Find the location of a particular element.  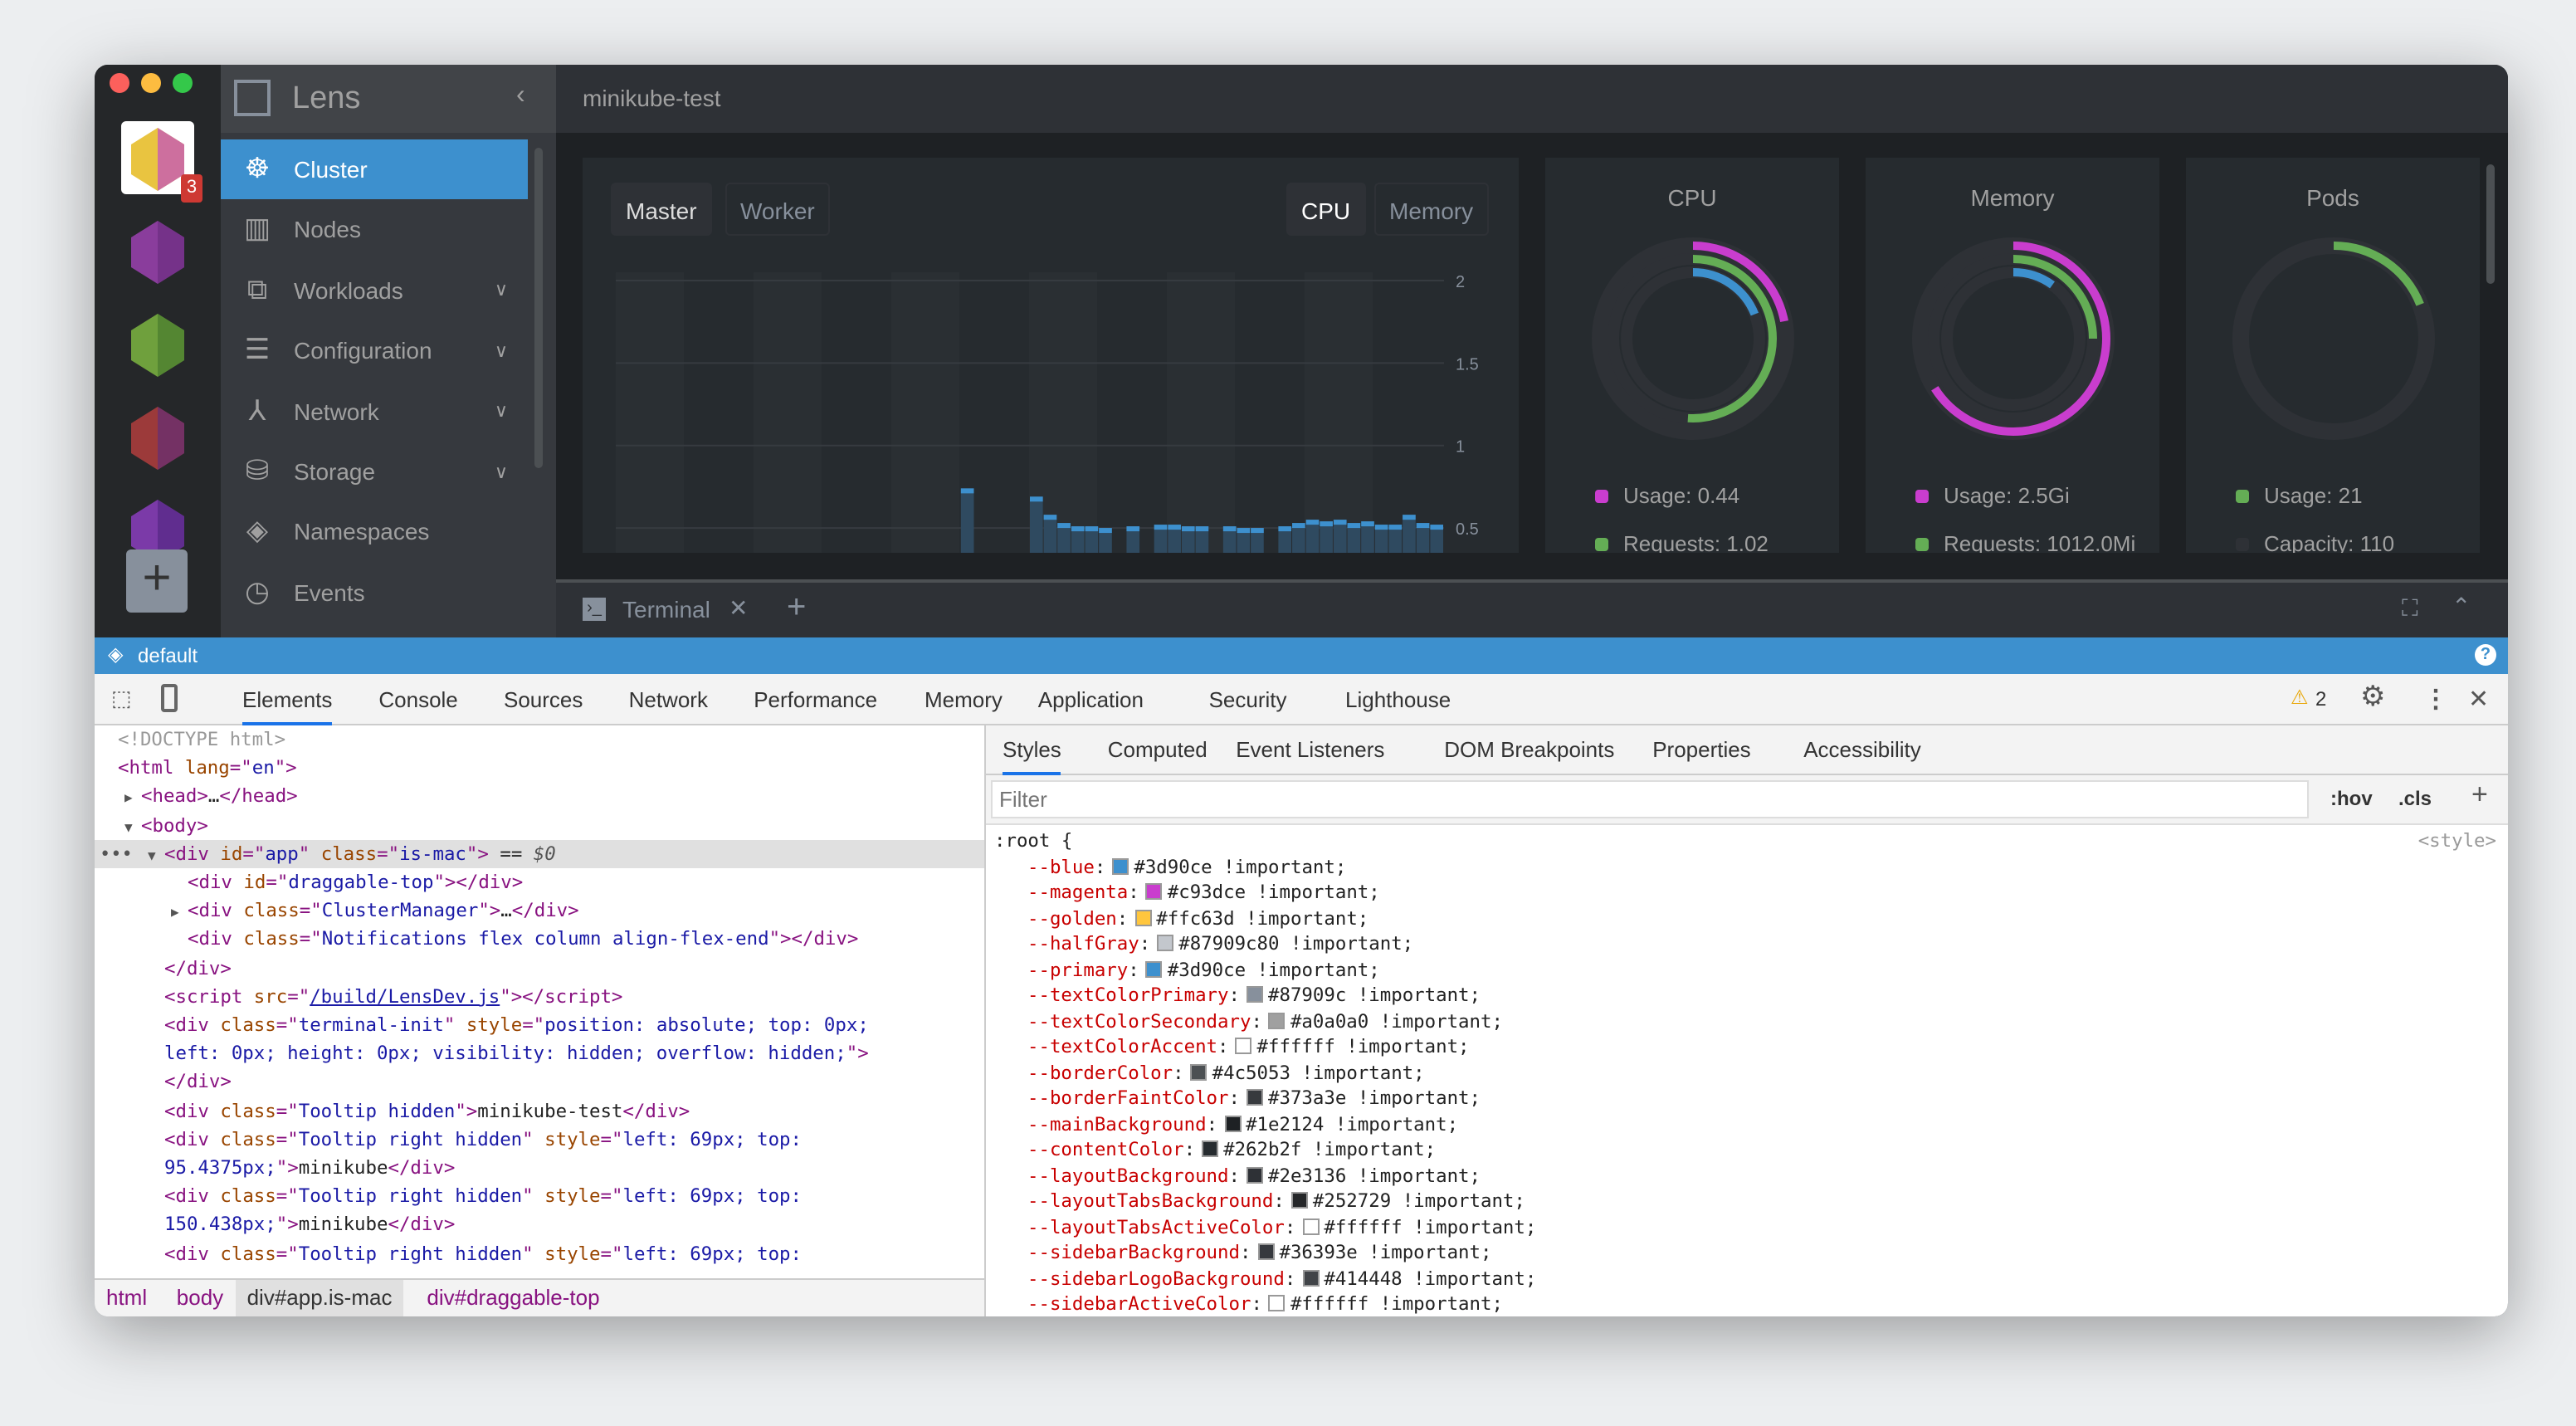

tab-worker: Worker is located at coordinates (777, 209).